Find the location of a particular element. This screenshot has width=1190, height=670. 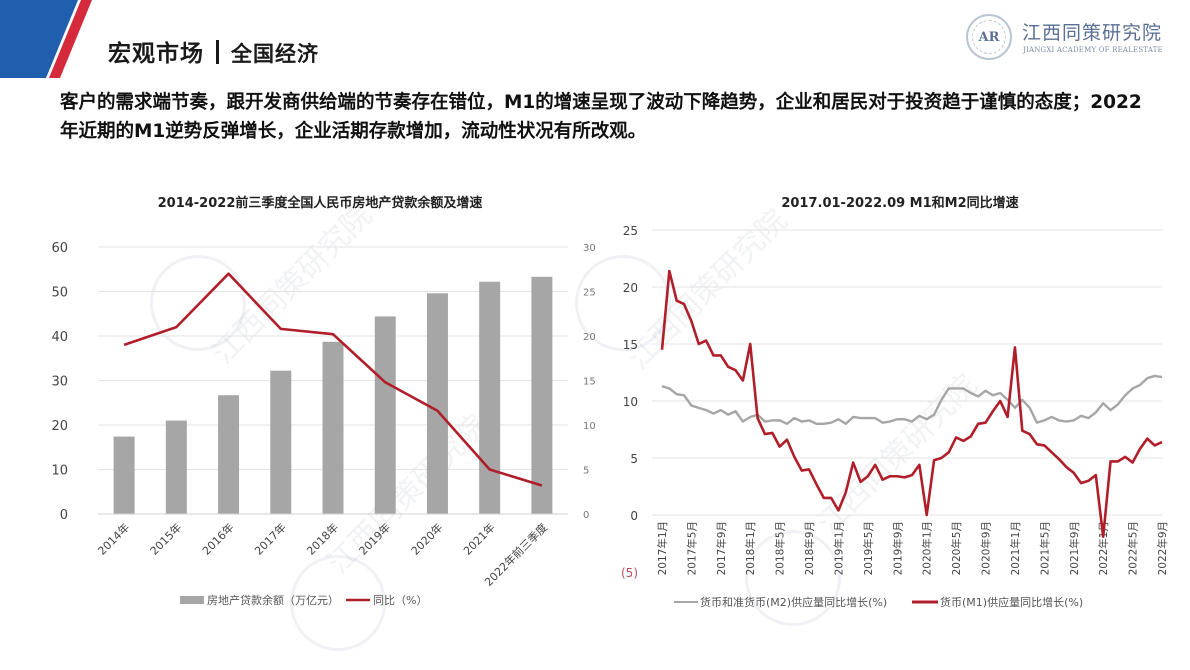

x-tick-label: 2020年 is located at coordinates (426, 538).